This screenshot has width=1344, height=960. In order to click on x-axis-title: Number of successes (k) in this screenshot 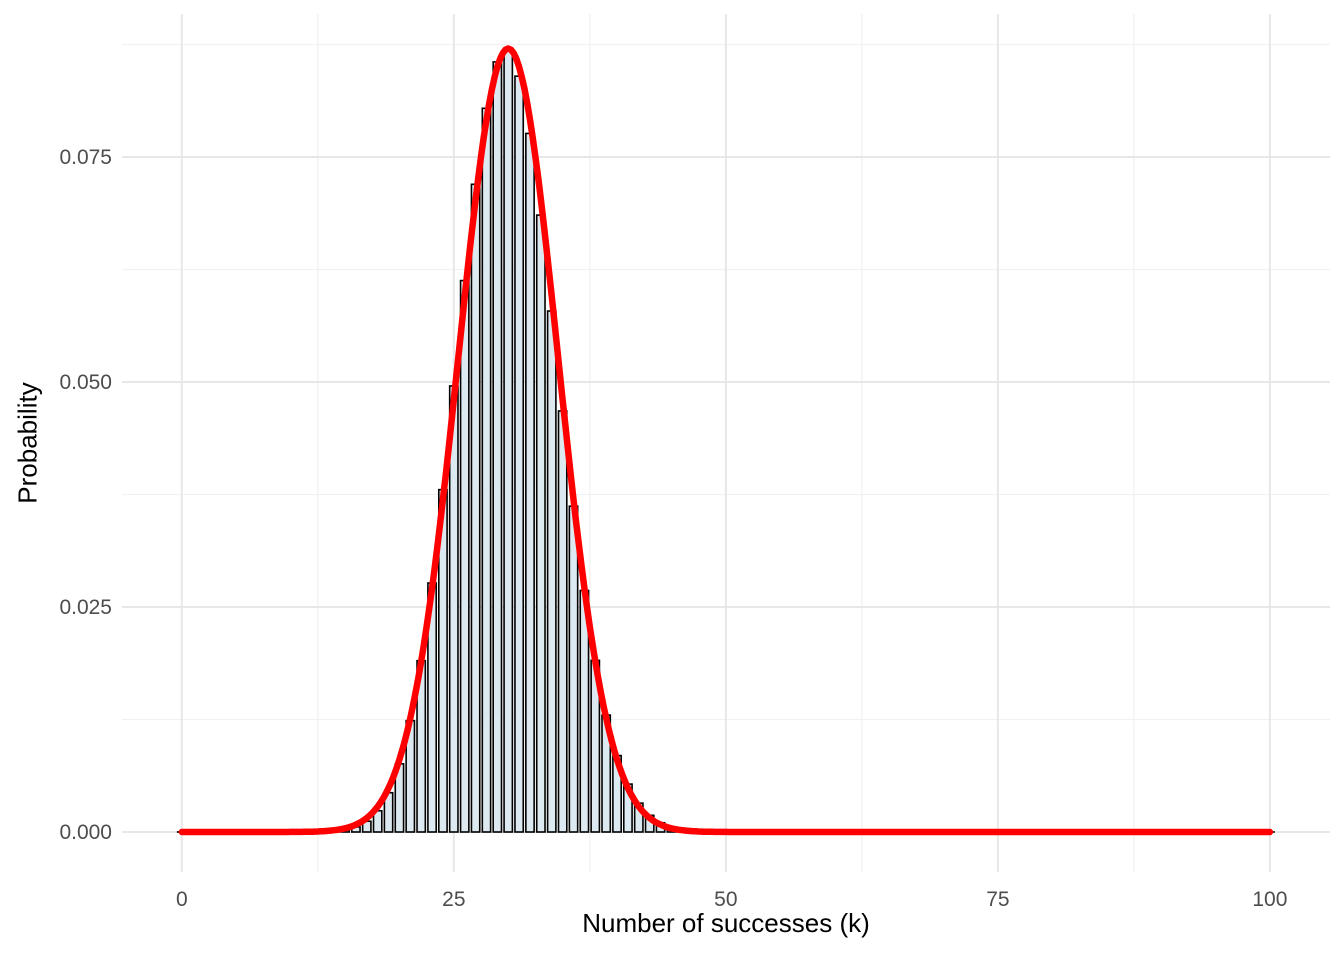, I will do `click(726, 923)`.